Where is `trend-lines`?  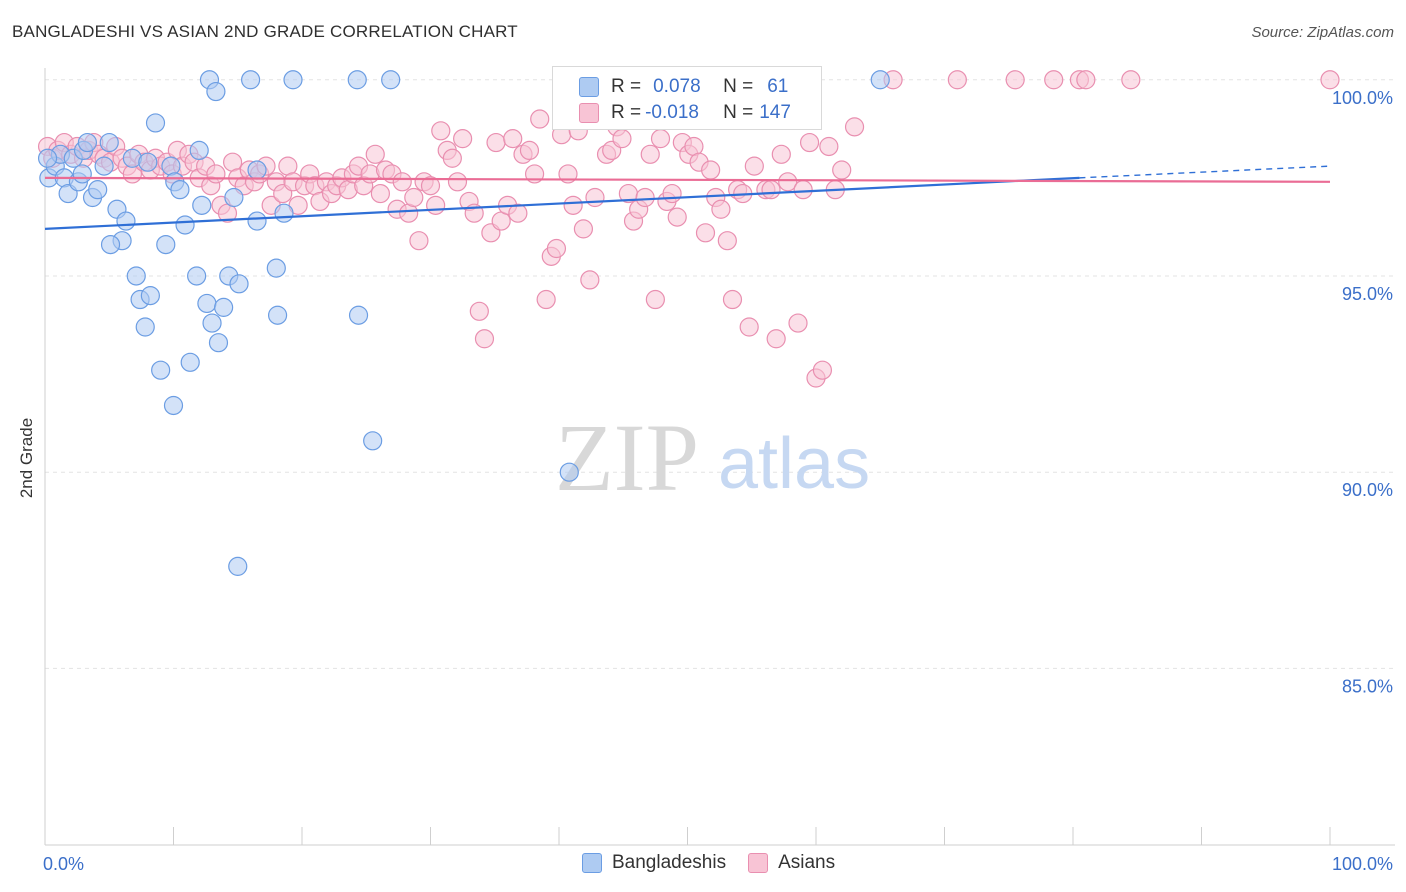 trend-lines is located at coordinates (687, 197).